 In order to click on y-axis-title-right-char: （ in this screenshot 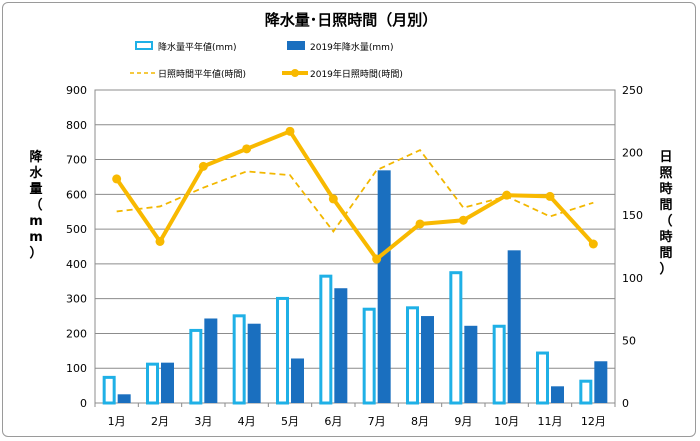, I will do `click(665, 221)`.